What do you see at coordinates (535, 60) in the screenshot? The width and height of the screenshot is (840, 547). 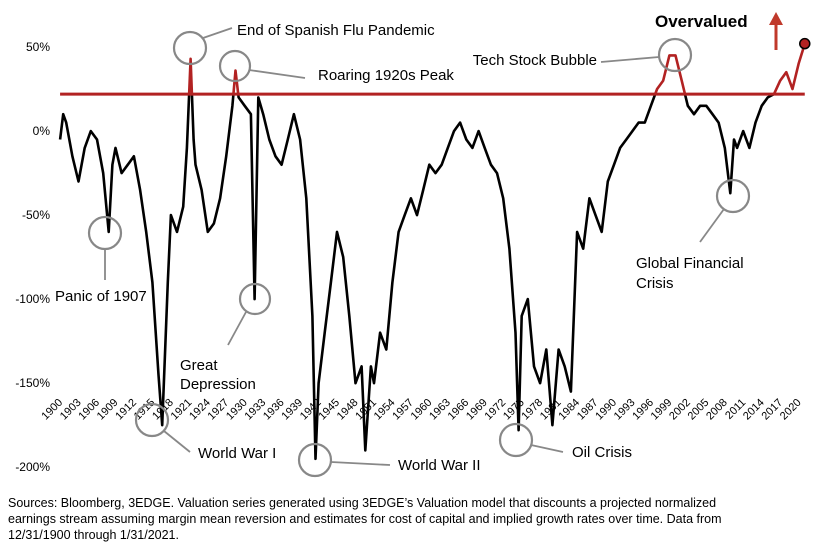 I see `annotation: Tech Stock Bubble` at bounding box center [535, 60].